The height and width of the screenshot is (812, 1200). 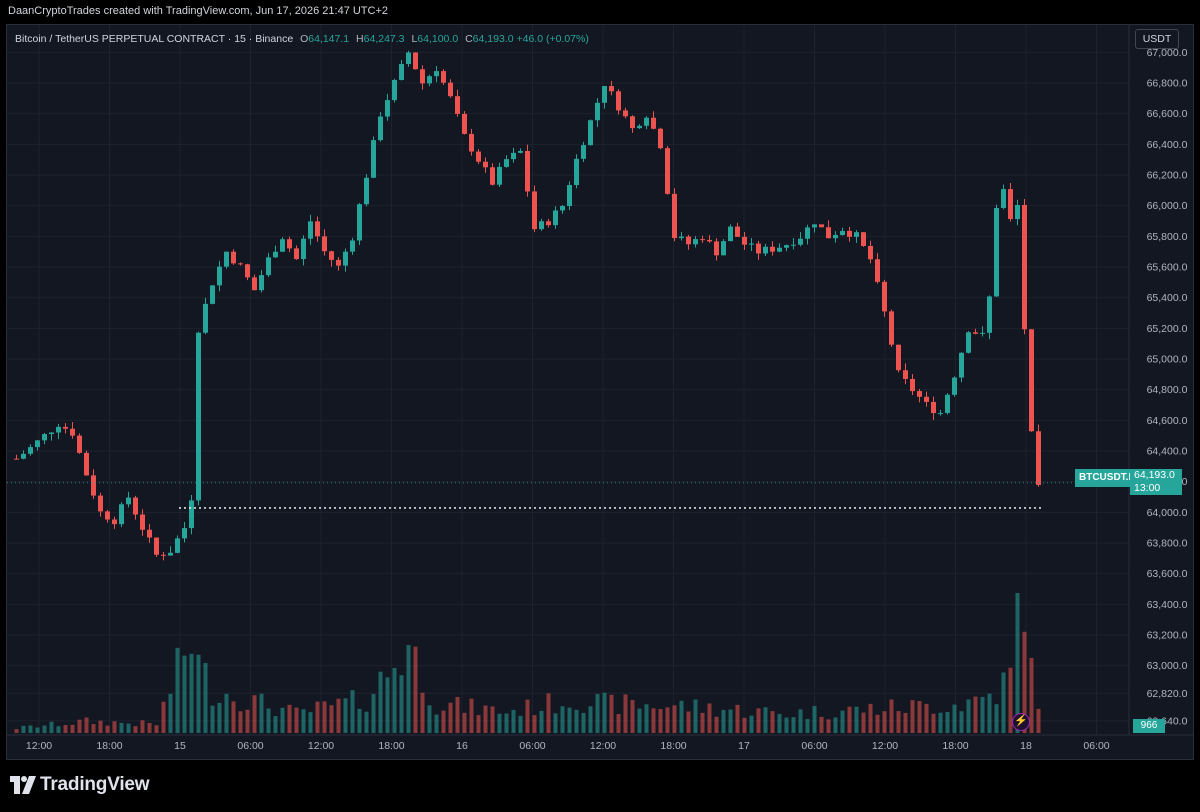 I want to click on y-axis-tick-label: 65,400.0, so click(x=1167, y=298).